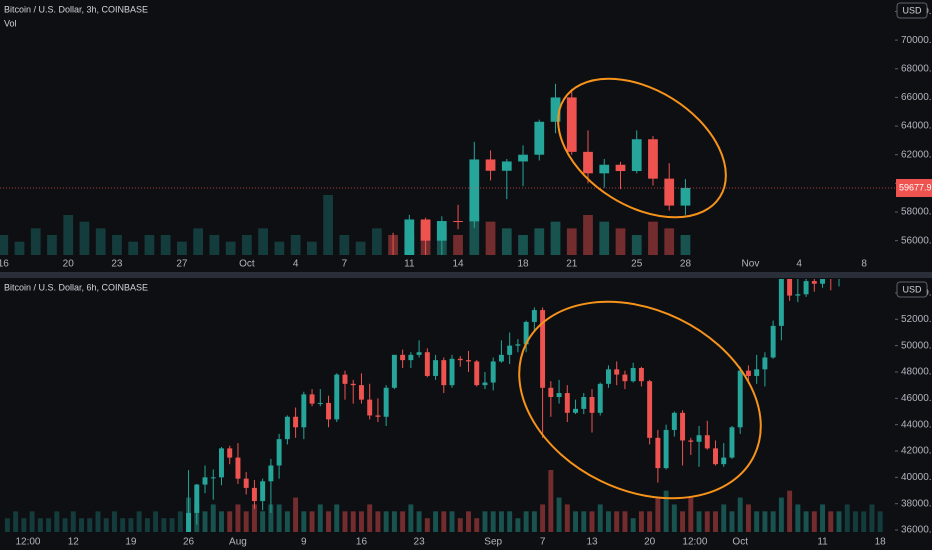  I want to click on last-price-label: 59677.9, so click(915, 187).